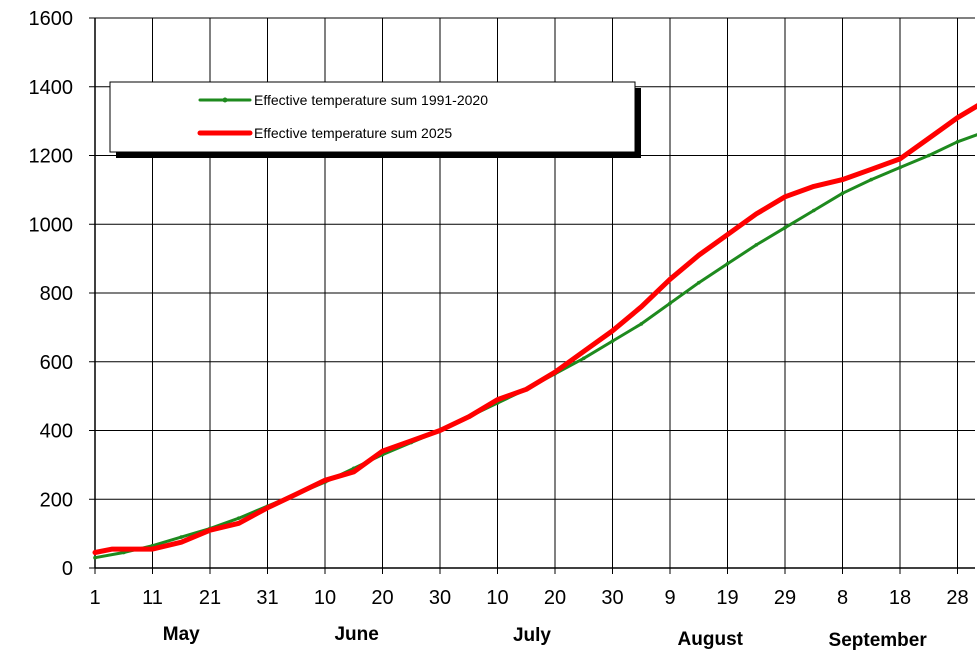 The image size is (977, 654). I want to click on legend-label: Effective temperature sum 2025, so click(353, 133).